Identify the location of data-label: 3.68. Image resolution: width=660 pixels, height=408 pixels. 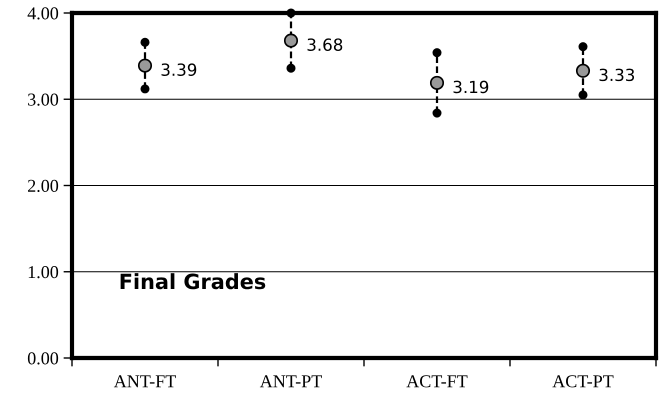
(325, 44).